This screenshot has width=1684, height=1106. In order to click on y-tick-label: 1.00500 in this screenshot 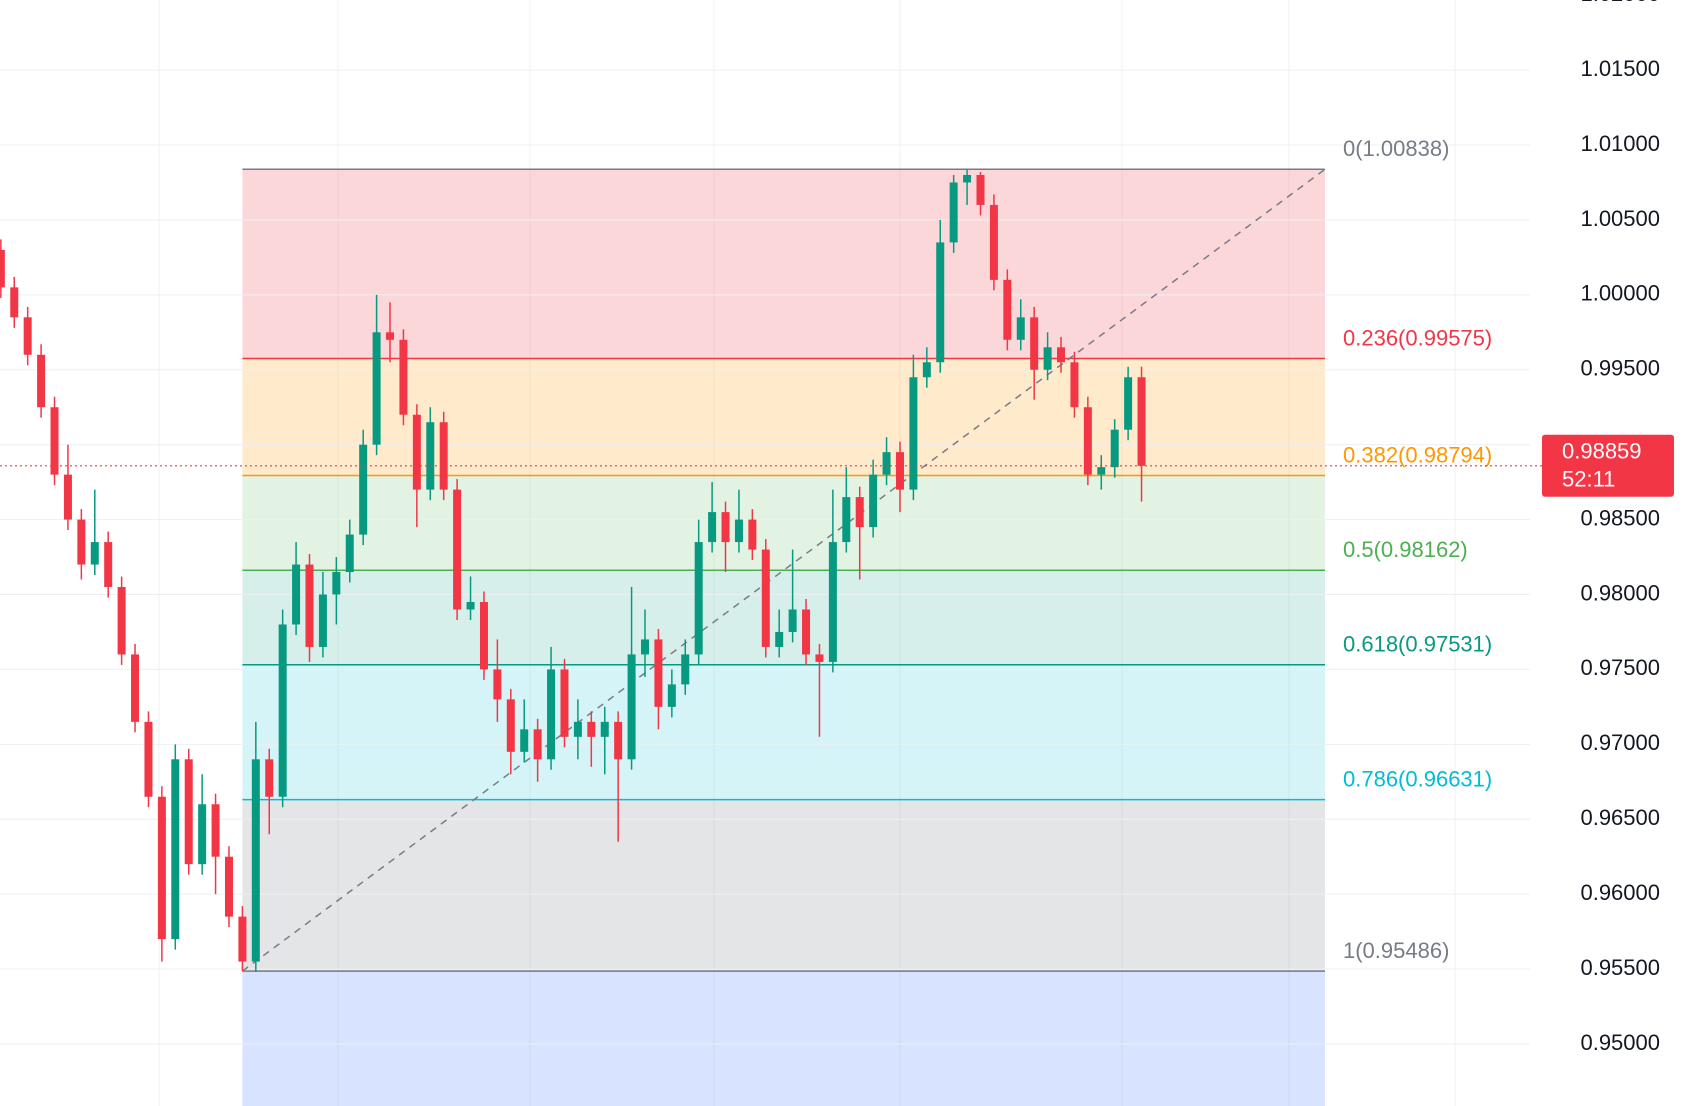, I will do `click(1620, 218)`.